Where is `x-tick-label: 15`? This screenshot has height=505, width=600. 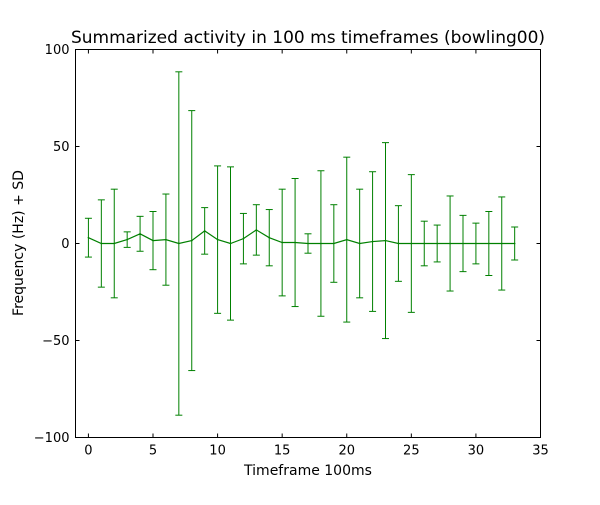 x-tick-label: 15 is located at coordinates (282, 451).